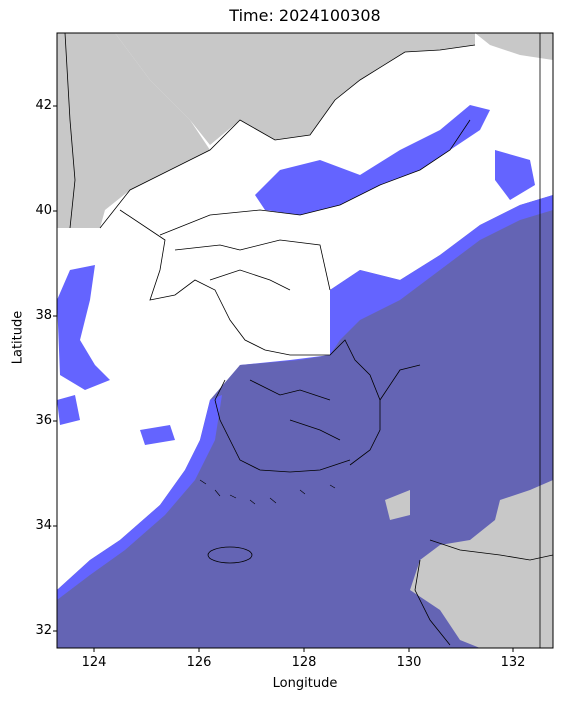  Describe the element at coordinates (43, 630) in the screenshot. I see `y-tick-label: 32` at that location.